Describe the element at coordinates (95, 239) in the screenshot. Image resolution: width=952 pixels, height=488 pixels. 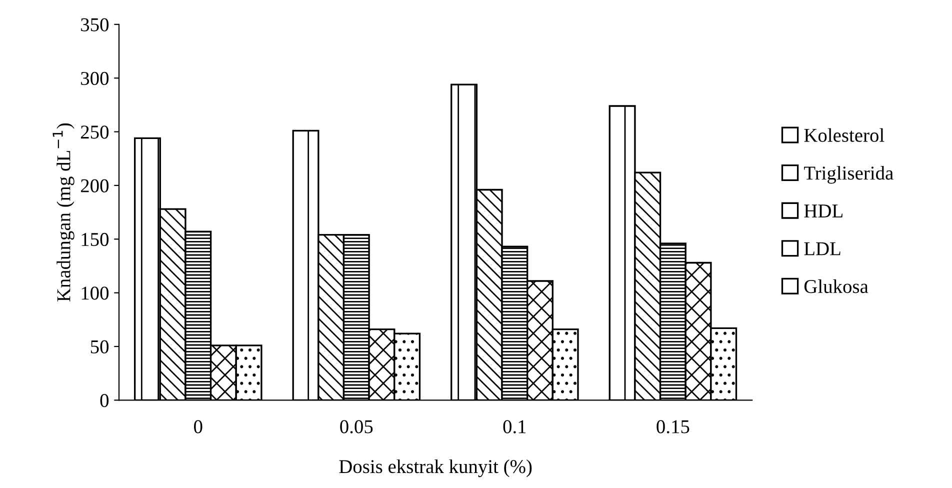
I see `y-tick-label: 150` at that location.